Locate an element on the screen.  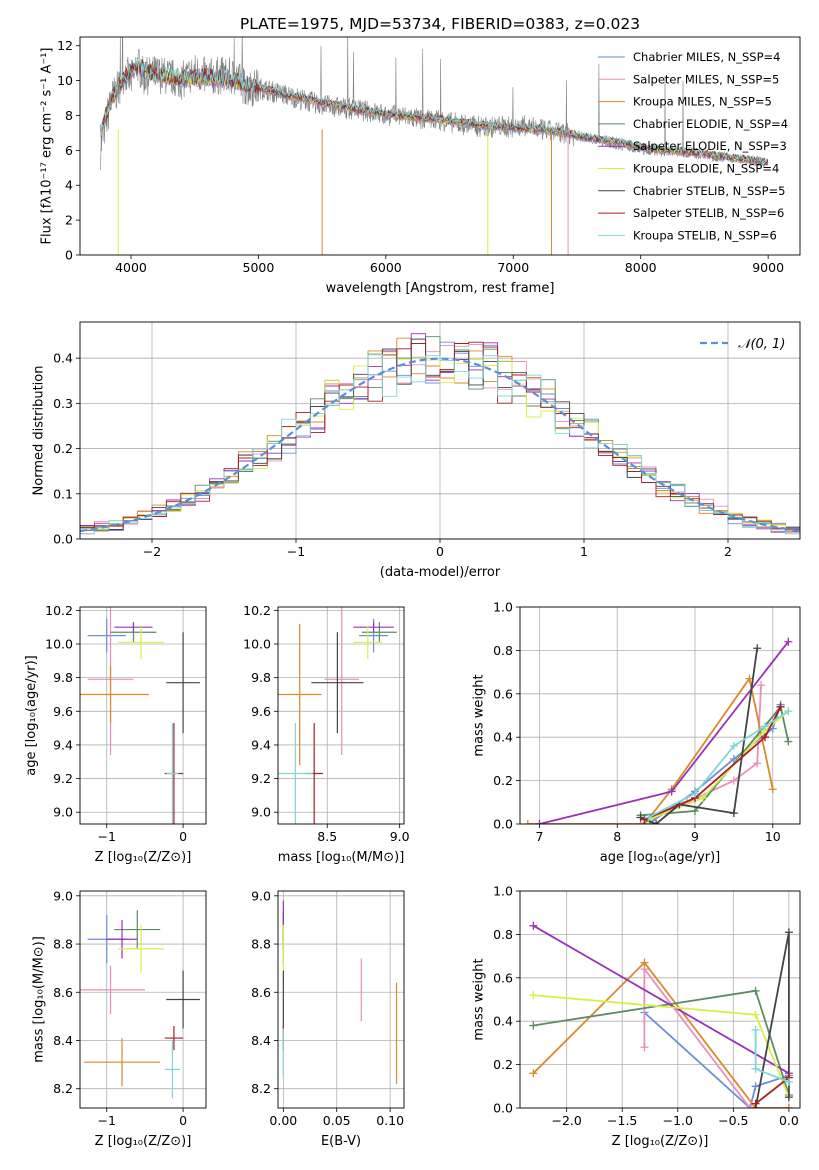
x-tick-label: 5000 is located at coordinates (259, 267).